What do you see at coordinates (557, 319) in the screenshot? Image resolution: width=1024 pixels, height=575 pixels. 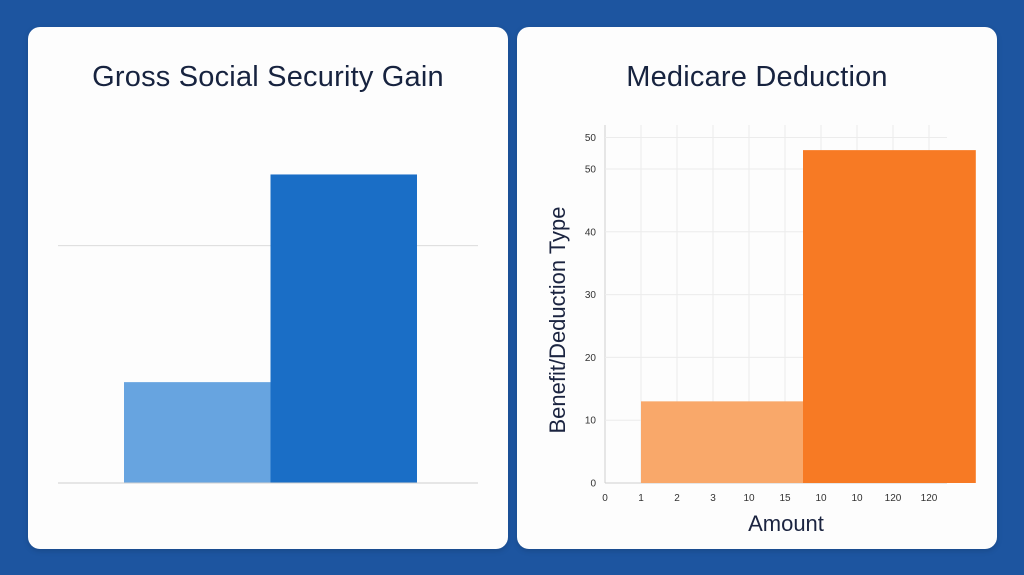 I see `y-axis-title: Benefit/Deduction Type` at bounding box center [557, 319].